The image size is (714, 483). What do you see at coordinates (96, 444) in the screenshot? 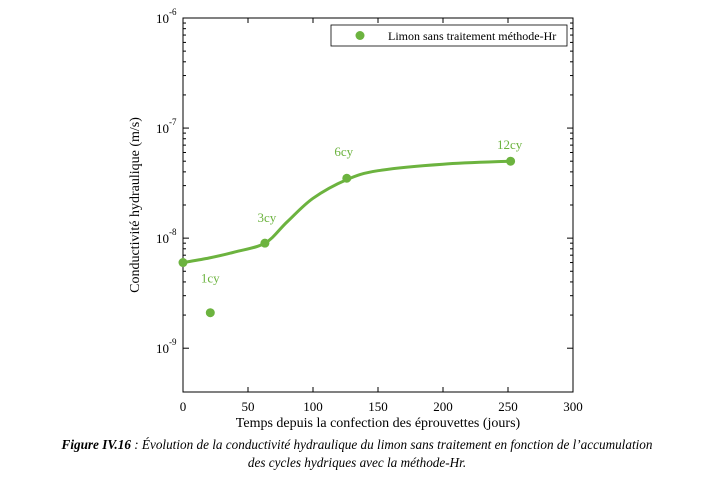
I see `caption-lead: Figure IV.16` at bounding box center [96, 444].